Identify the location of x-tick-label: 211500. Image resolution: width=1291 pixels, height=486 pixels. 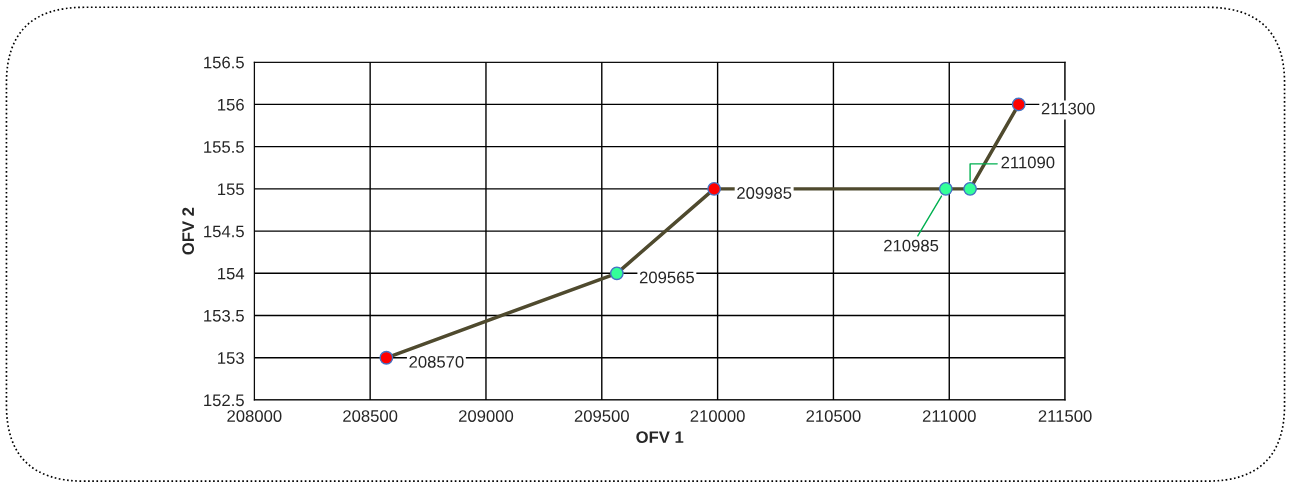
(1065, 416).